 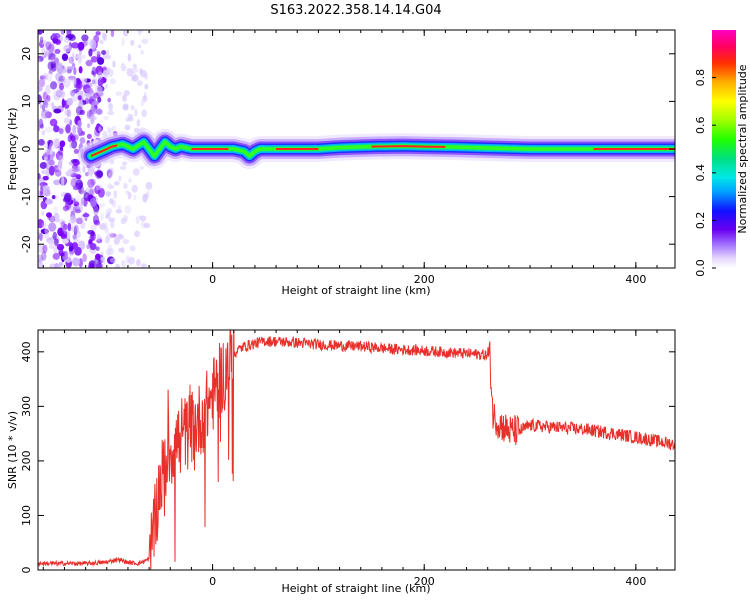 I want to click on spectrogram-y-axis-label: Frequency (Hz), so click(x=12, y=149).